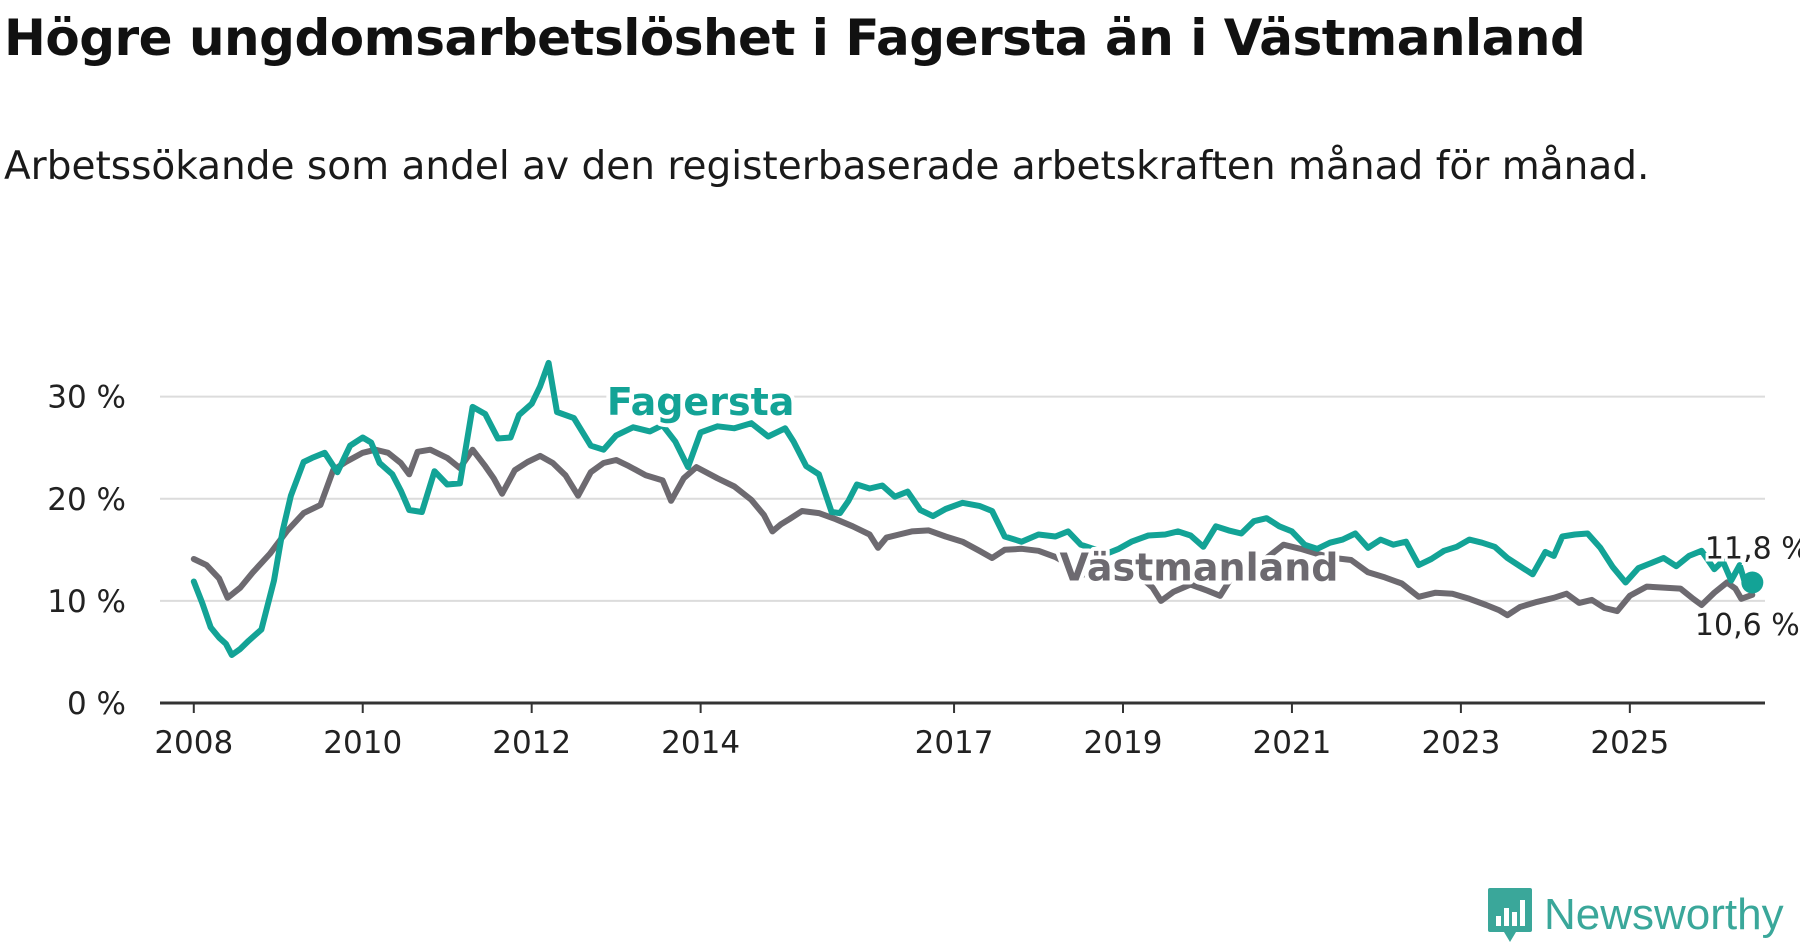 The width and height of the screenshot is (1800, 948). I want to click on series-label-fagersta: Fagersta, so click(701, 402).